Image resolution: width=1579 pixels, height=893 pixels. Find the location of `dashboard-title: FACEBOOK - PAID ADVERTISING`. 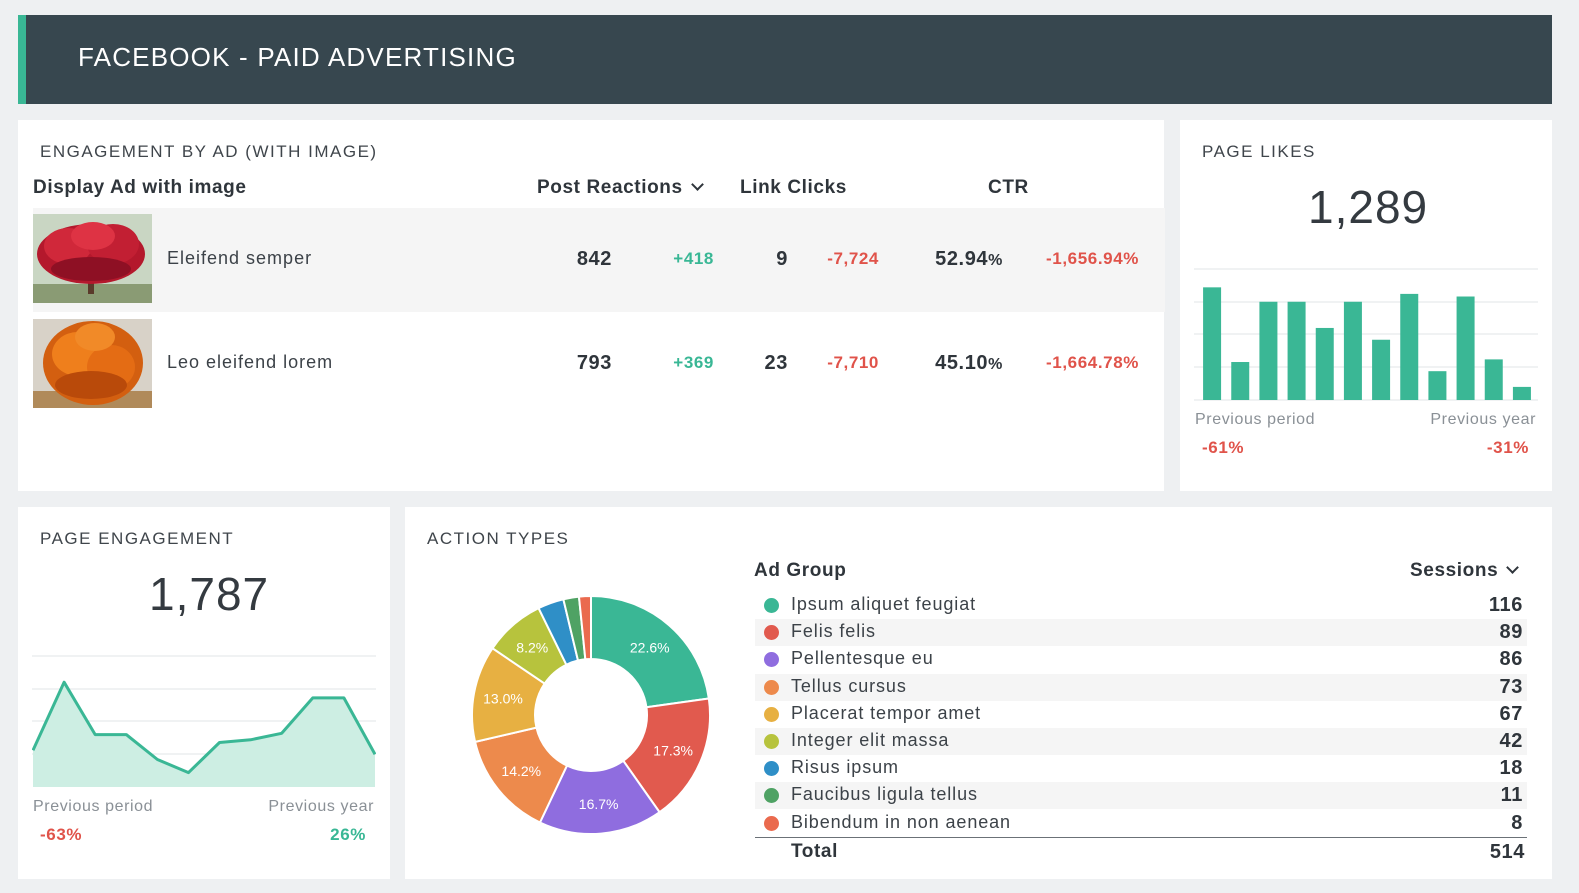

dashboard-title: FACEBOOK - PAID ADVERTISING is located at coordinates (297, 57).